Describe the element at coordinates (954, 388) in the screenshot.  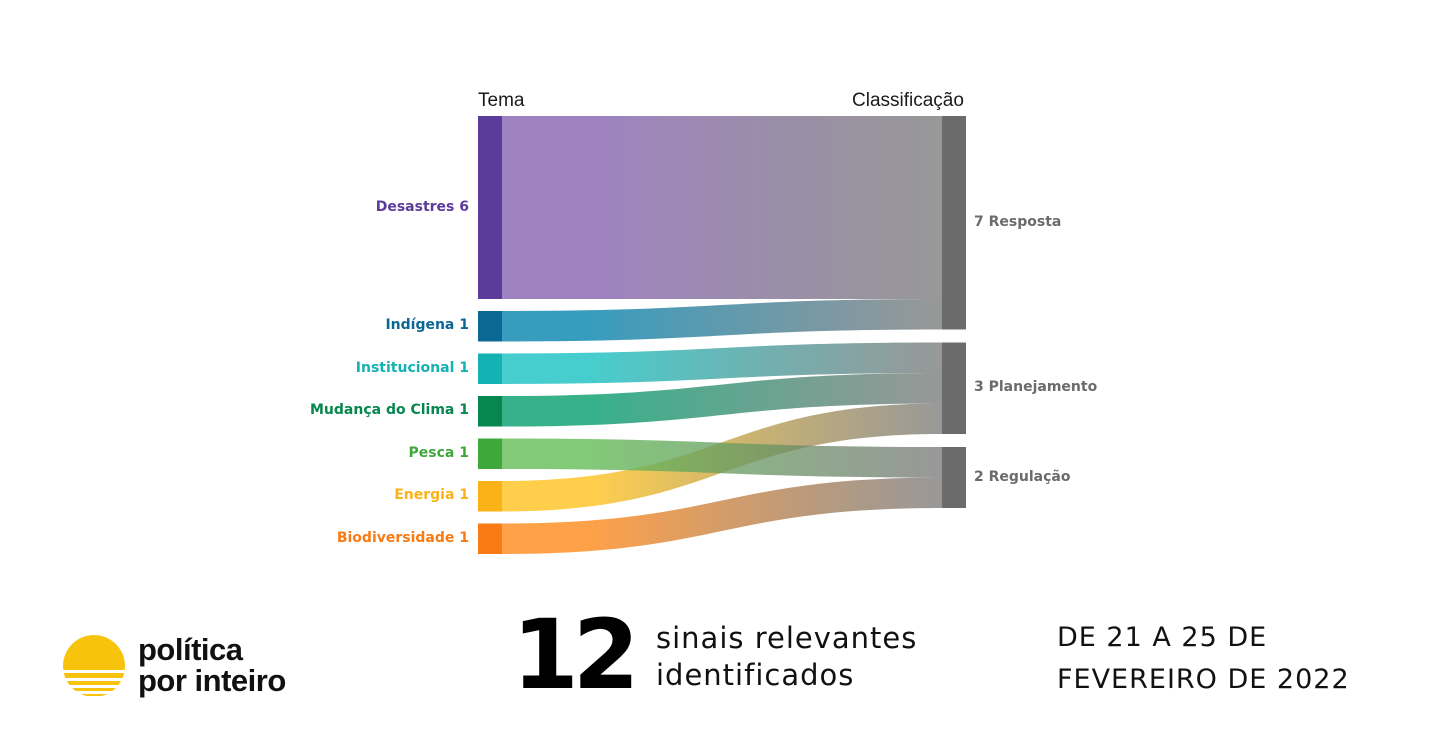
I see `target-node-planejamento` at that location.